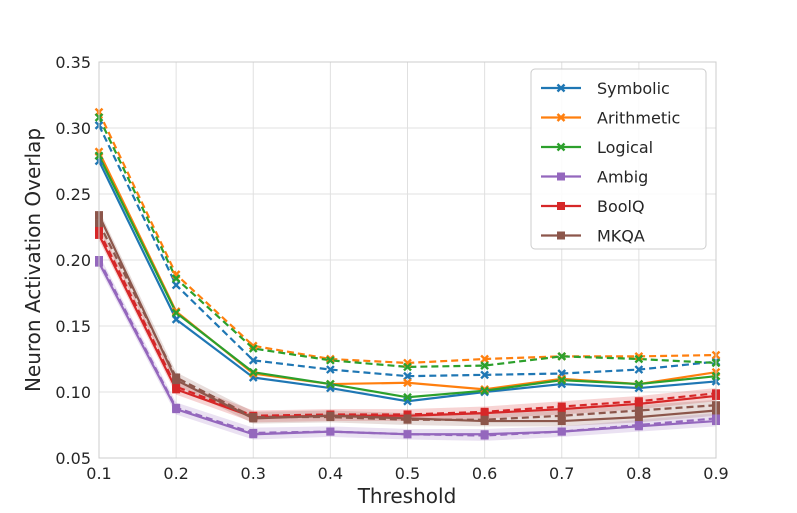  Describe the element at coordinates (484, 473) in the screenshot. I see `x-tick-label: 0.6` at that location.